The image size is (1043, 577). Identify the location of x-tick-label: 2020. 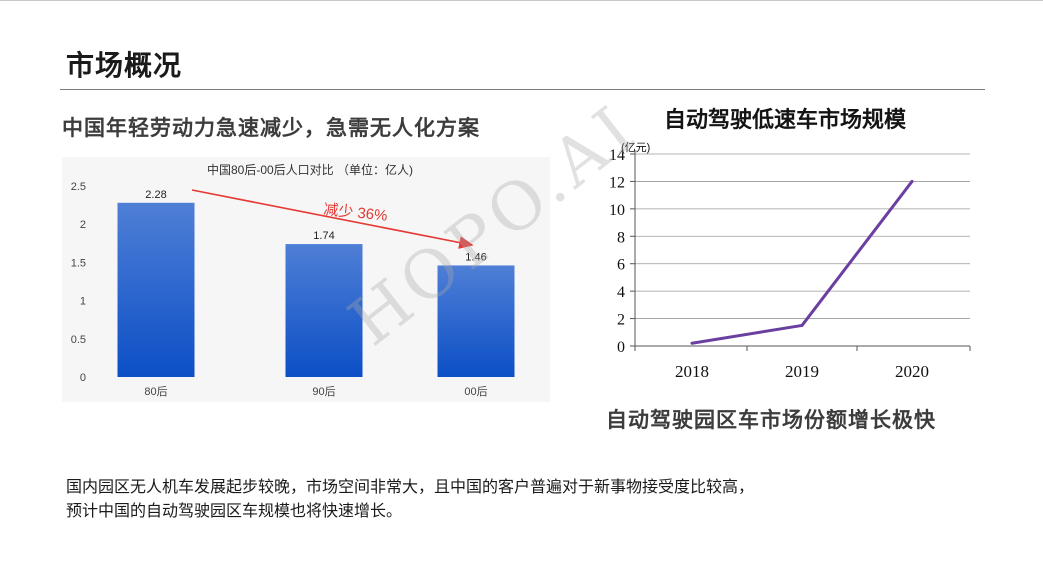
(912, 371).